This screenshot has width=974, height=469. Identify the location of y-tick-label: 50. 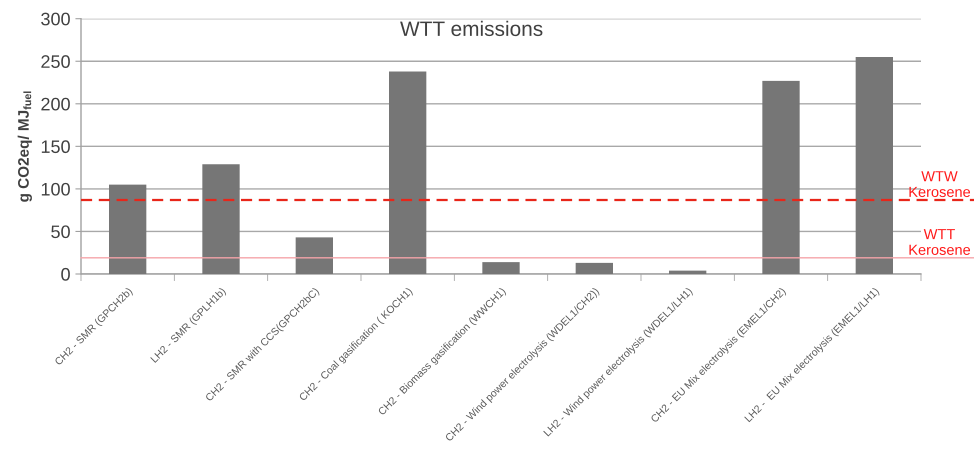
(60, 231).